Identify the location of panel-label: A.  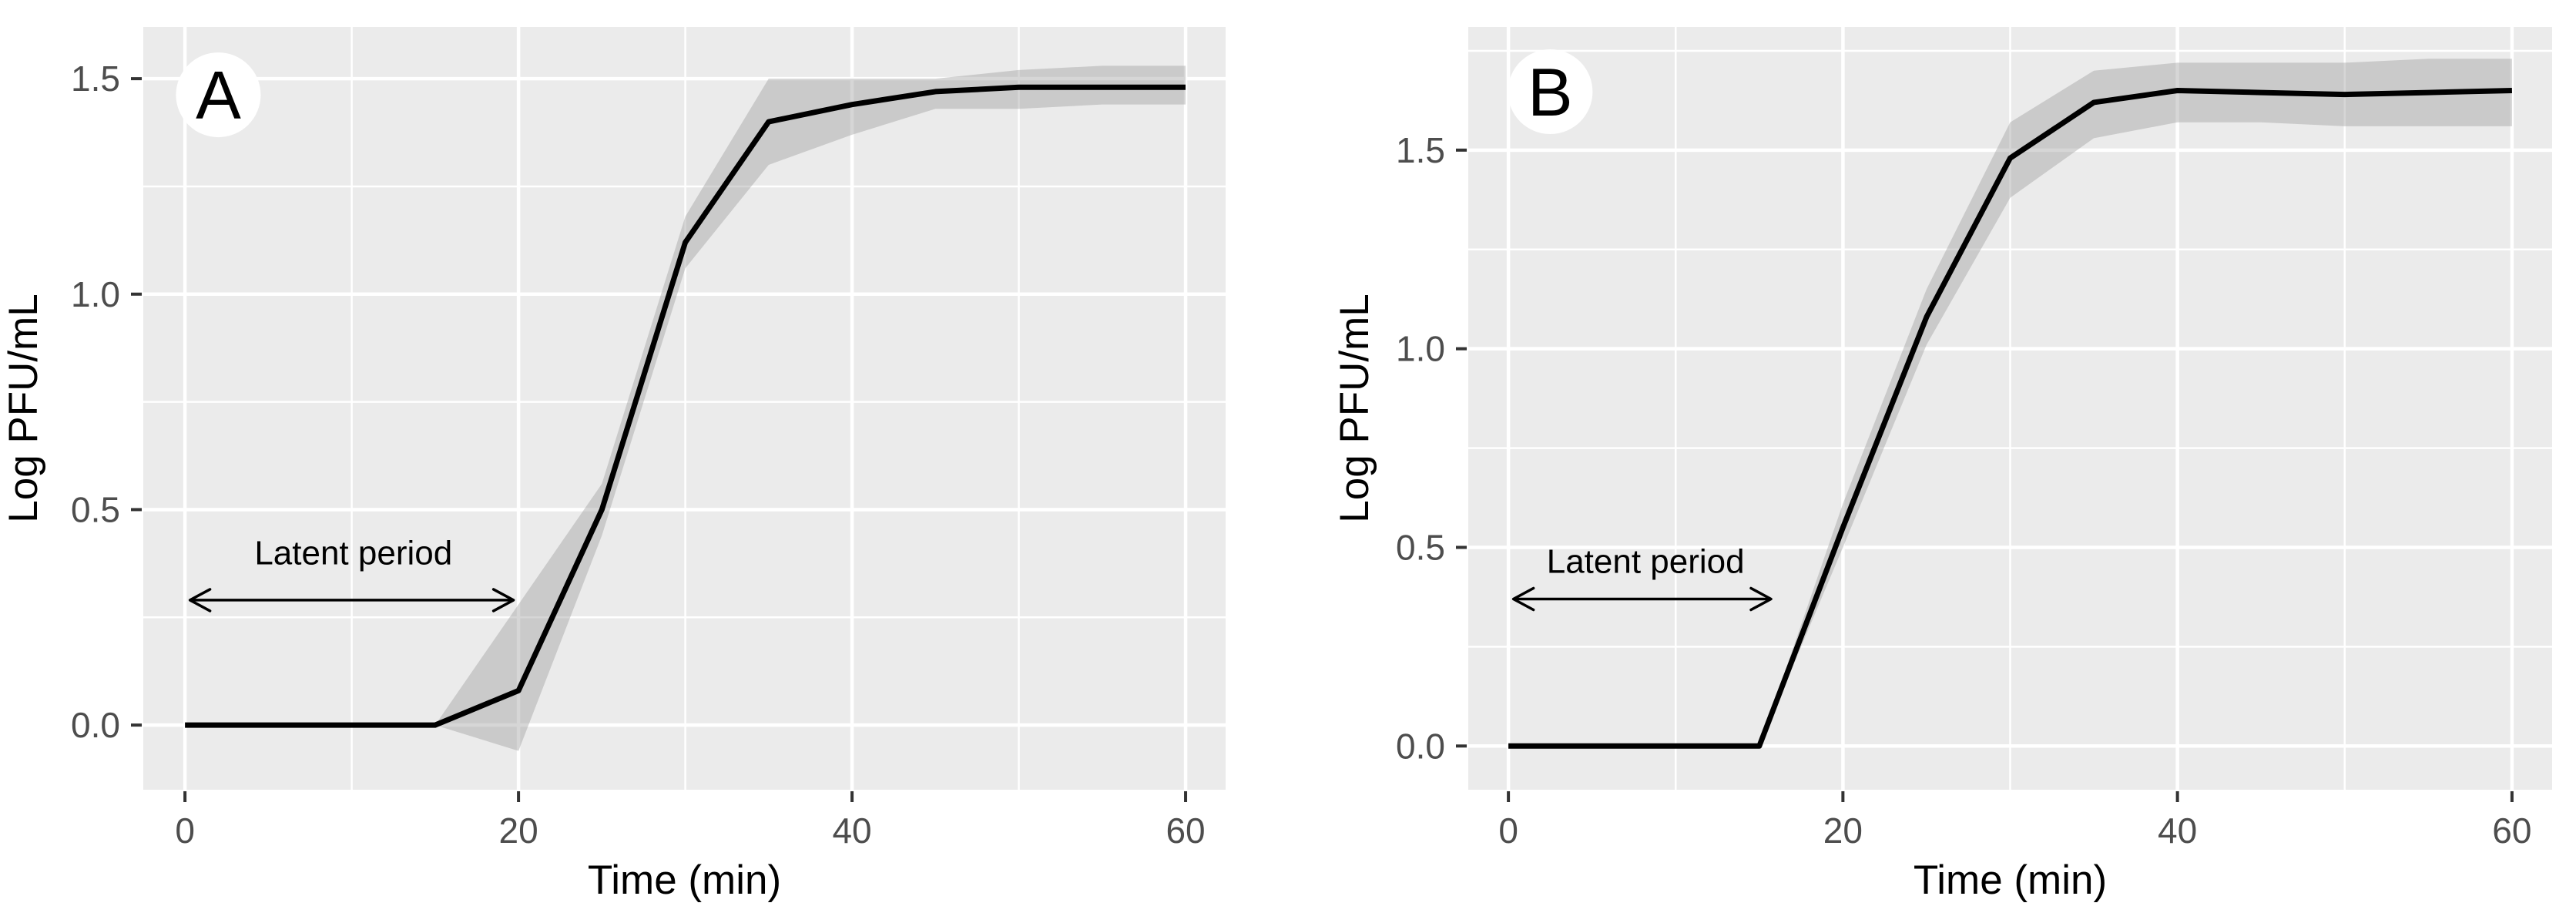
(218, 95).